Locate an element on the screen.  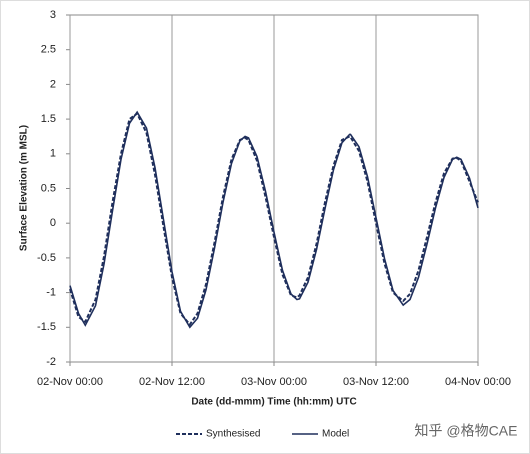
x-tick-label: 04-Nov 00:00 is located at coordinates (478, 382).